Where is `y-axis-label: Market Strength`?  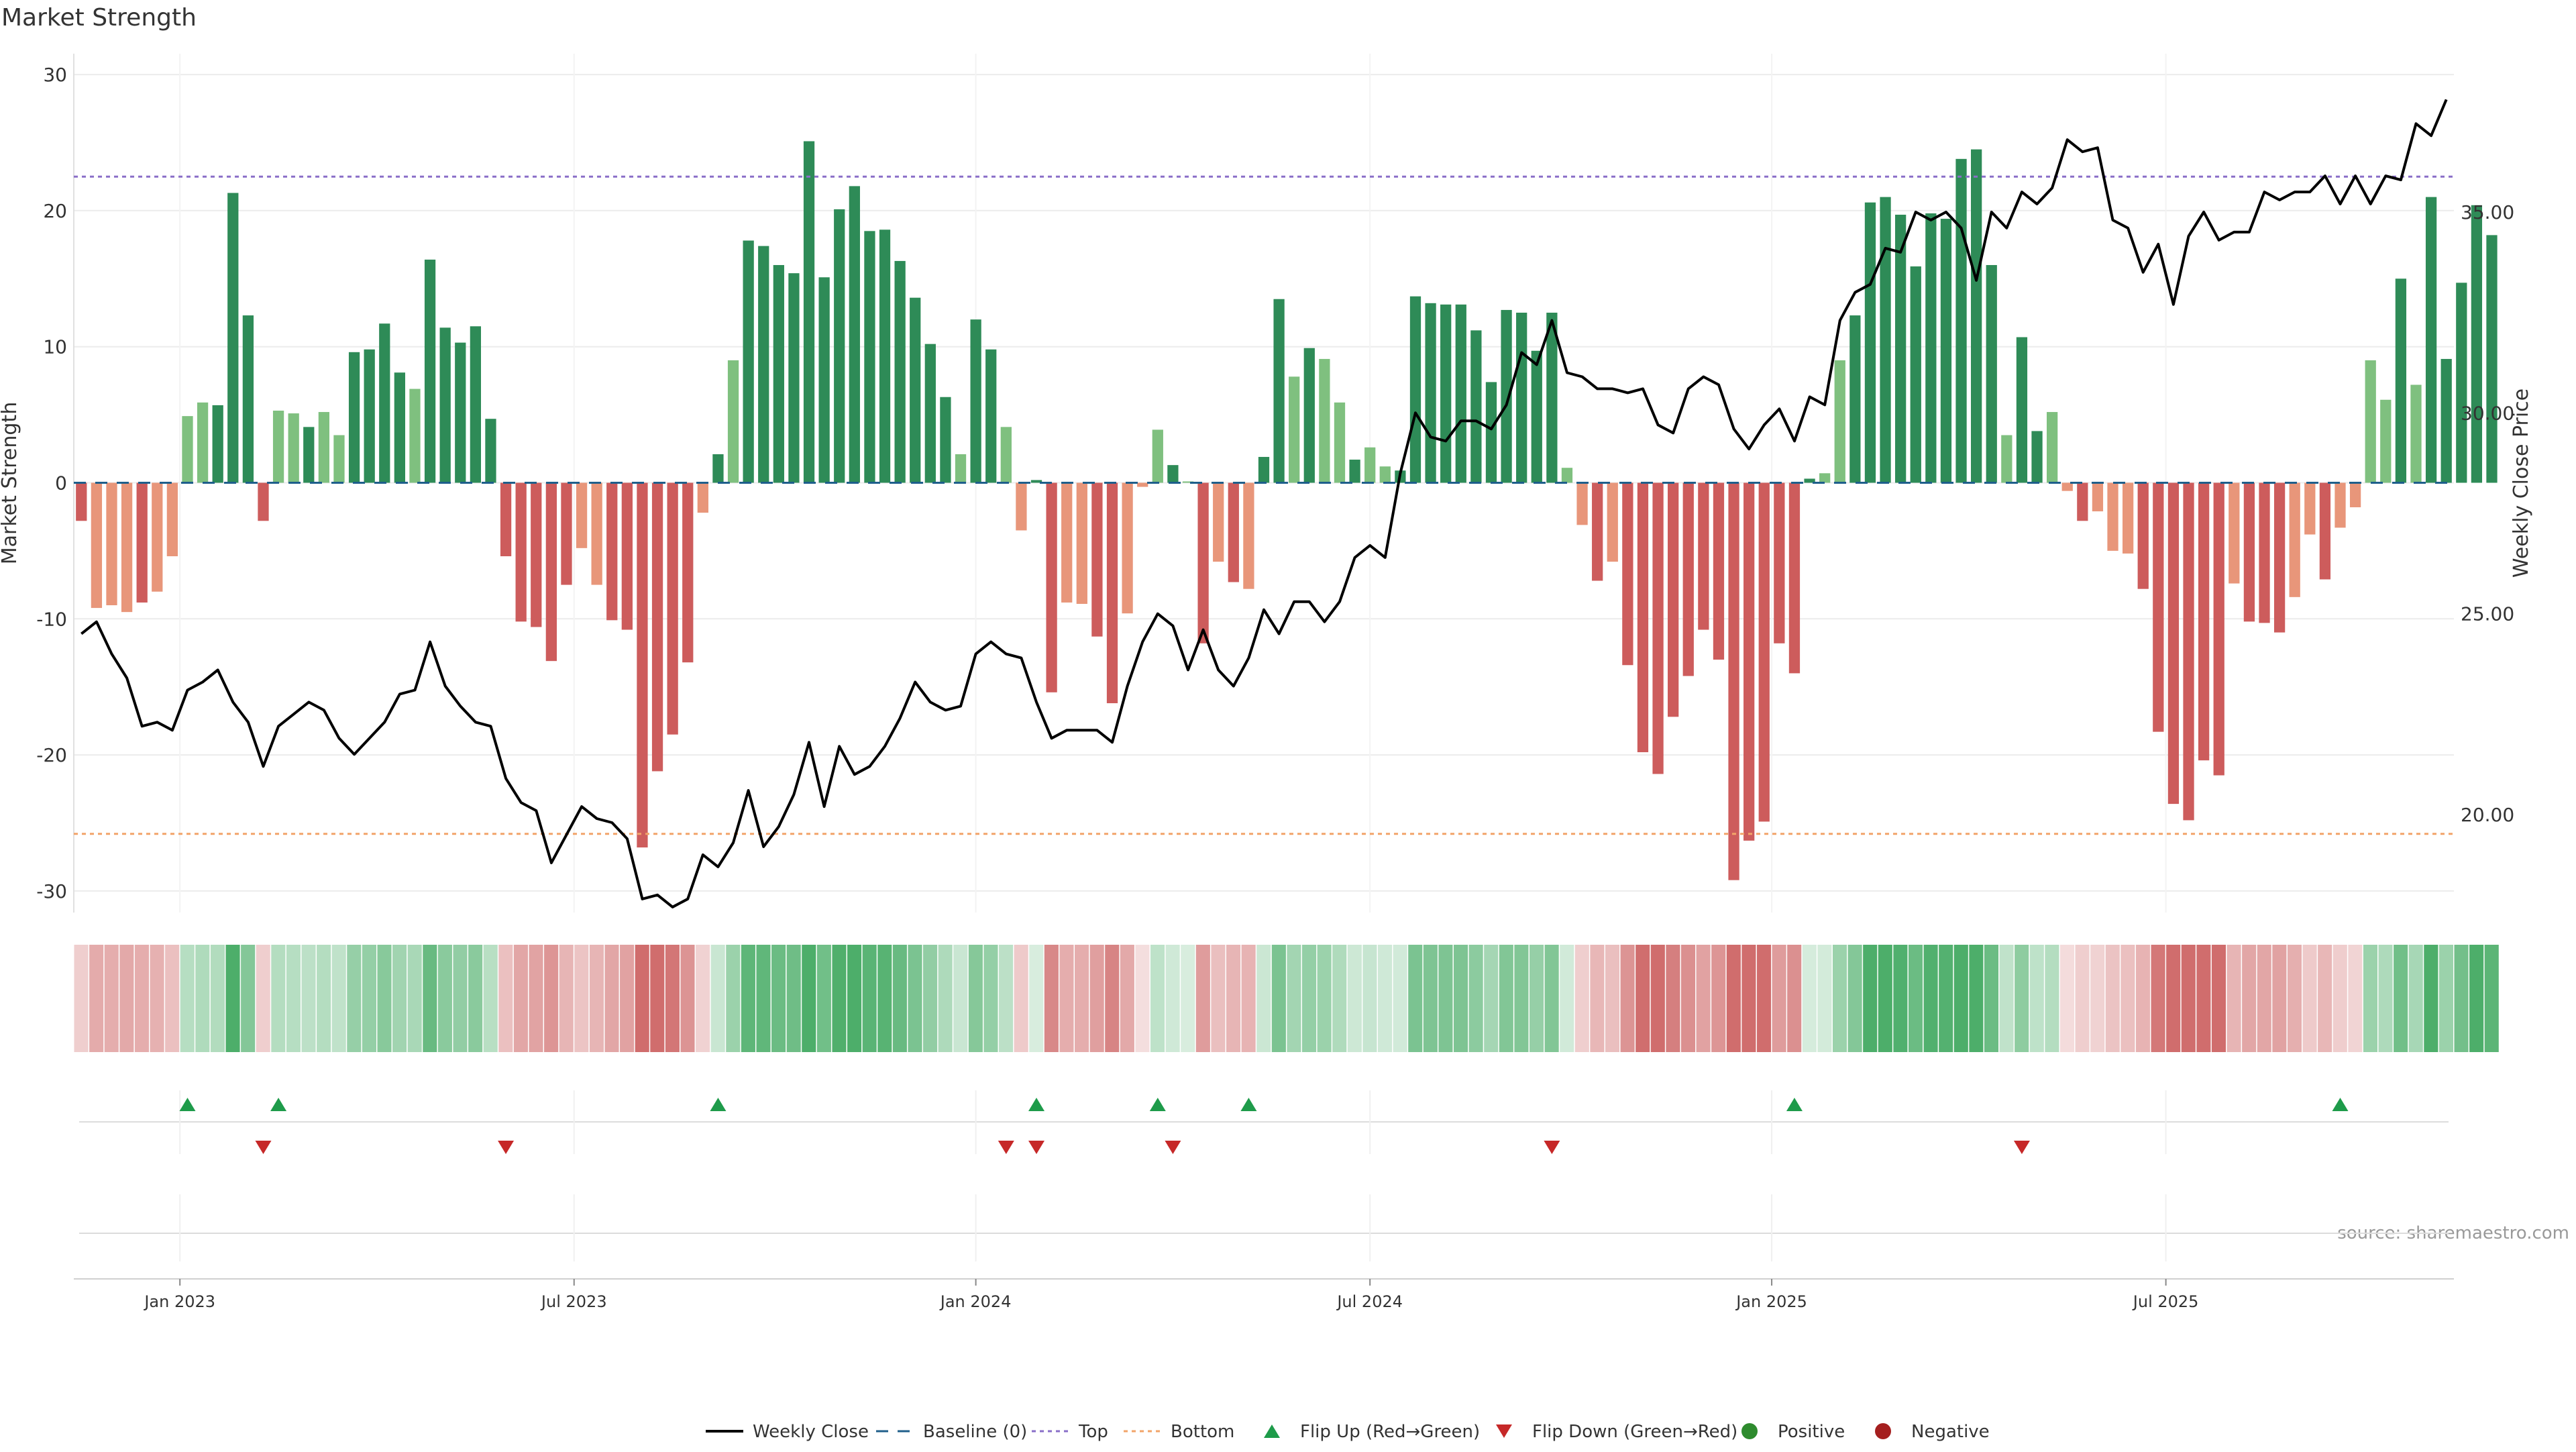 y-axis-label: Market Strength is located at coordinates (10, 483).